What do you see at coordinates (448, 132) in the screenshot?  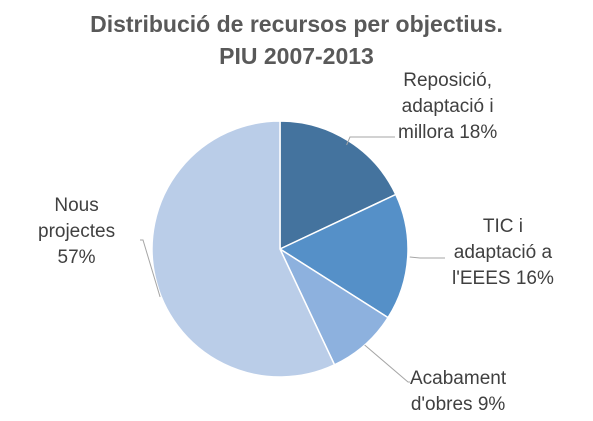 I see `slice-label-line: millora 18%` at bounding box center [448, 132].